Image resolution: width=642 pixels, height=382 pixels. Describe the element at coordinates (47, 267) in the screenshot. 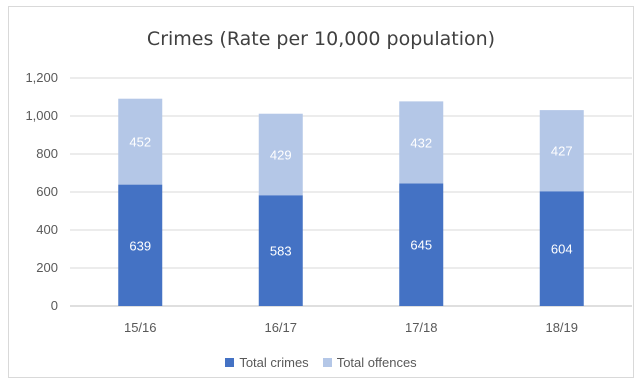

I see `y-tick-label: 200` at that location.